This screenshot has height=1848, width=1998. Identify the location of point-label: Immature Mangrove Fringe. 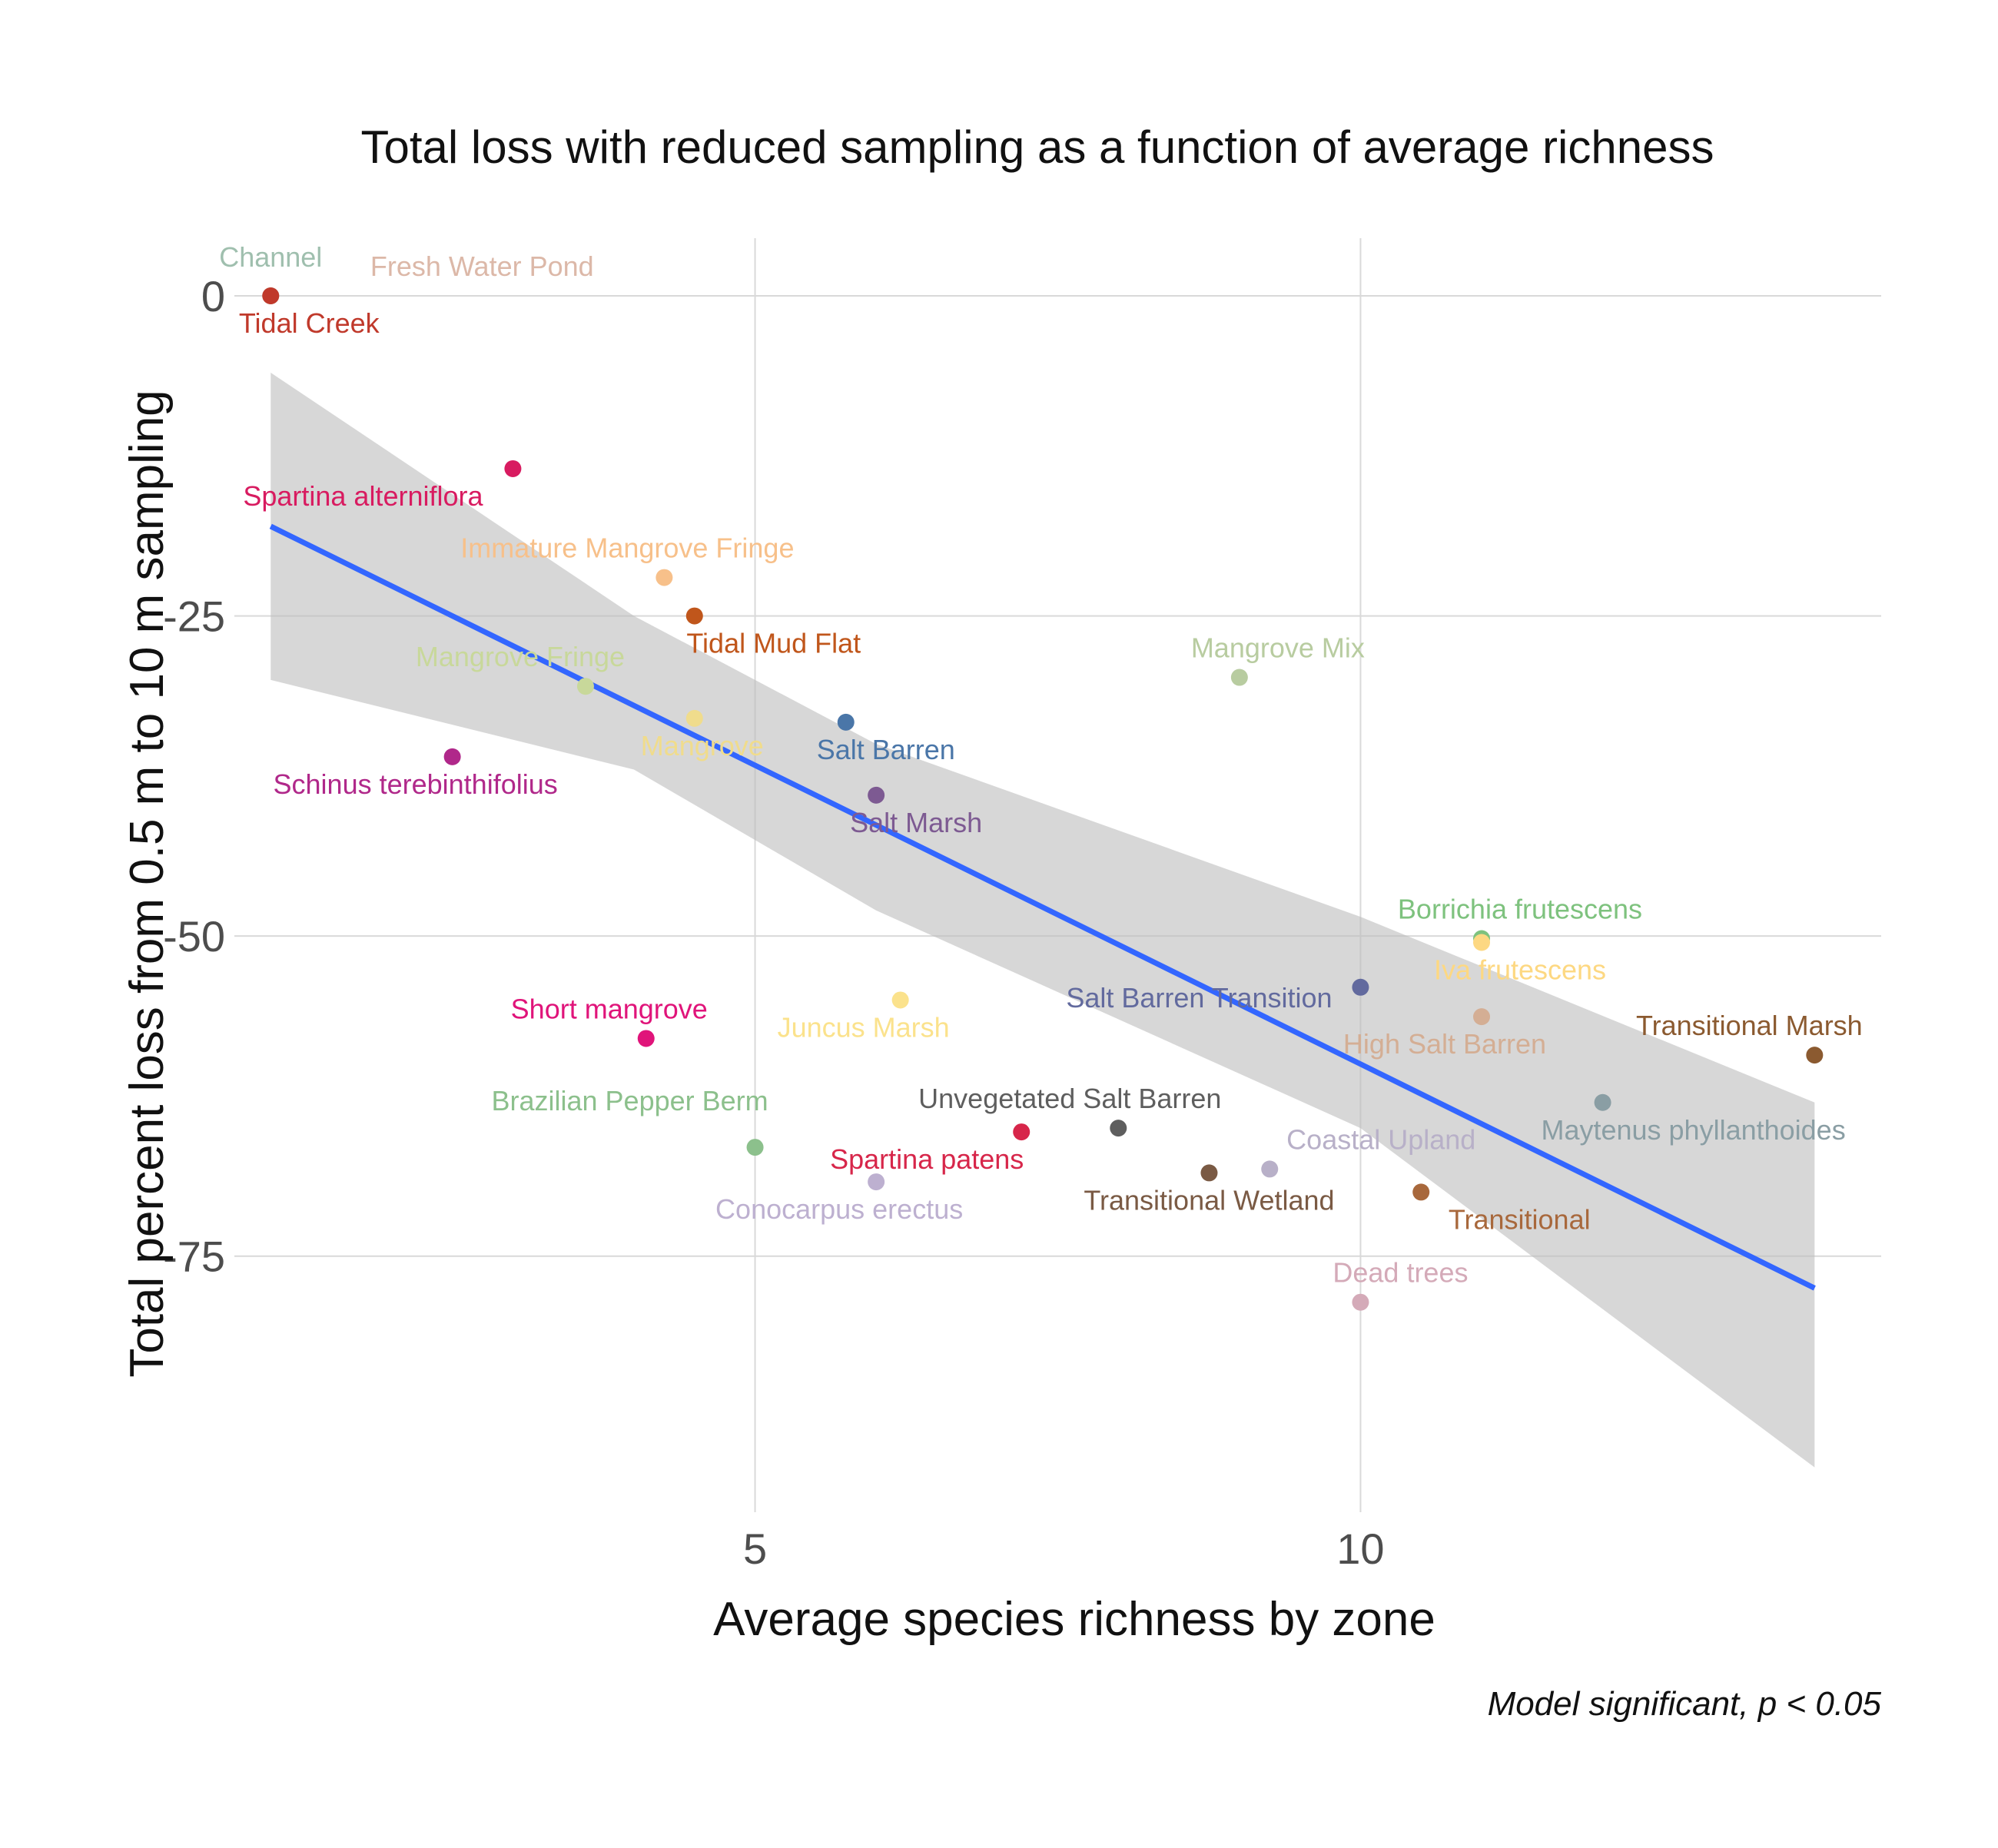
(627, 548).